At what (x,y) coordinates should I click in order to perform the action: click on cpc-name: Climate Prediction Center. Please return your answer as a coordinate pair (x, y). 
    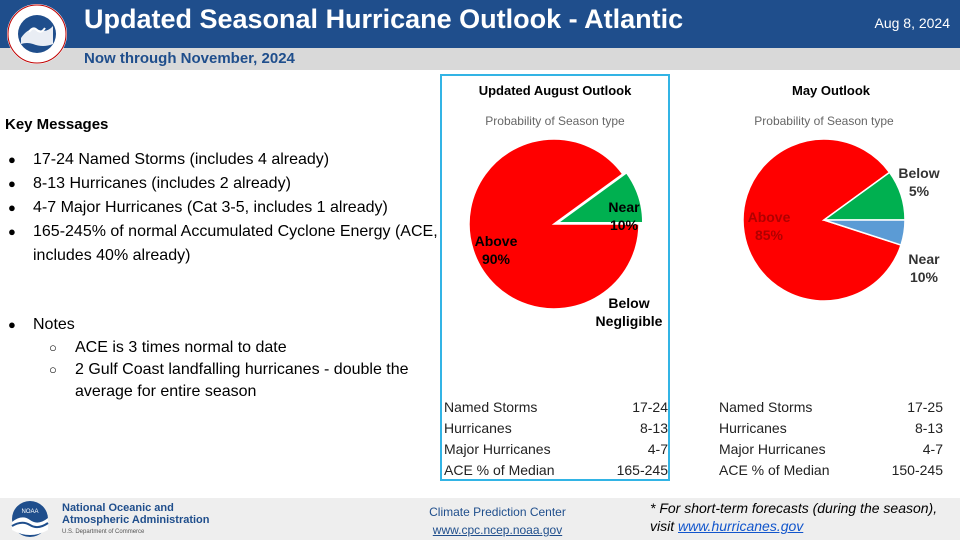
    Looking at the image, I should click on (497, 512).